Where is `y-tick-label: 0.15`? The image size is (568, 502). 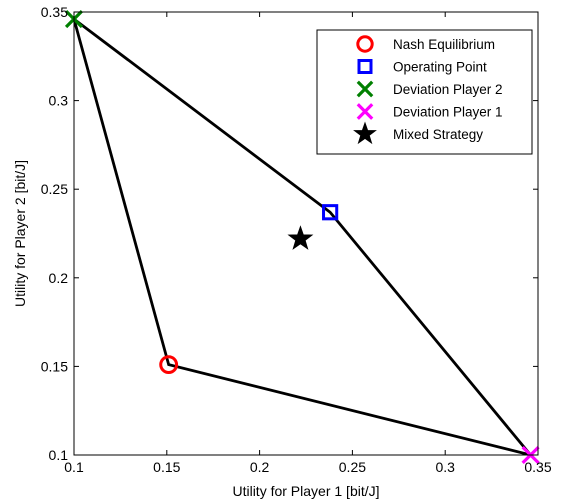 y-tick-label: 0.15 is located at coordinates (54, 366).